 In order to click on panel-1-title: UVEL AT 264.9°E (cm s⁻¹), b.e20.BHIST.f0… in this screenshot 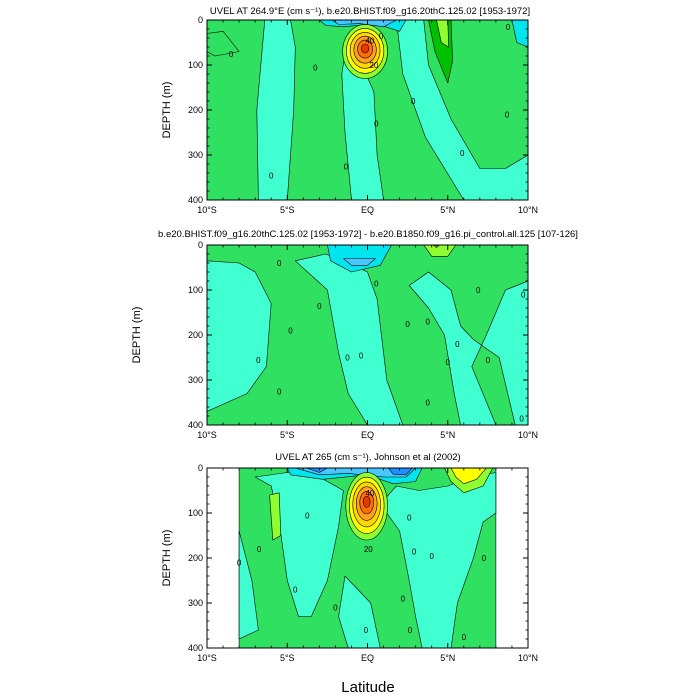, I will do `click(370, 11)`.